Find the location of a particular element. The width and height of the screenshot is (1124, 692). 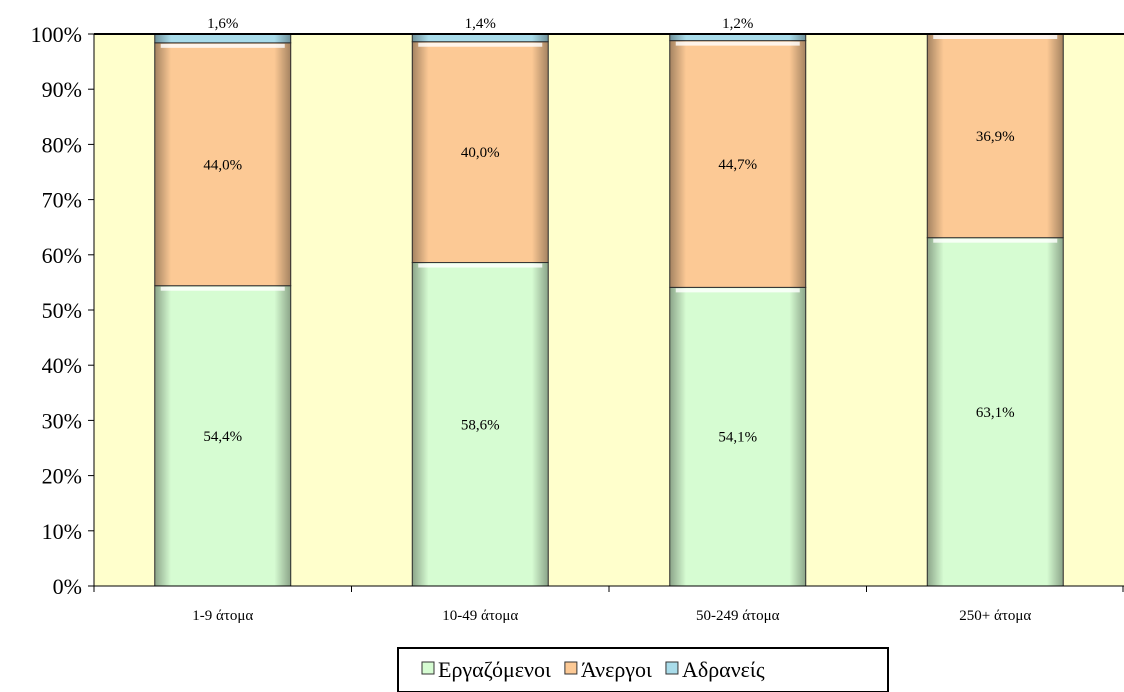

legend-label: Άνεργοι is located at coordinates (616, 669).